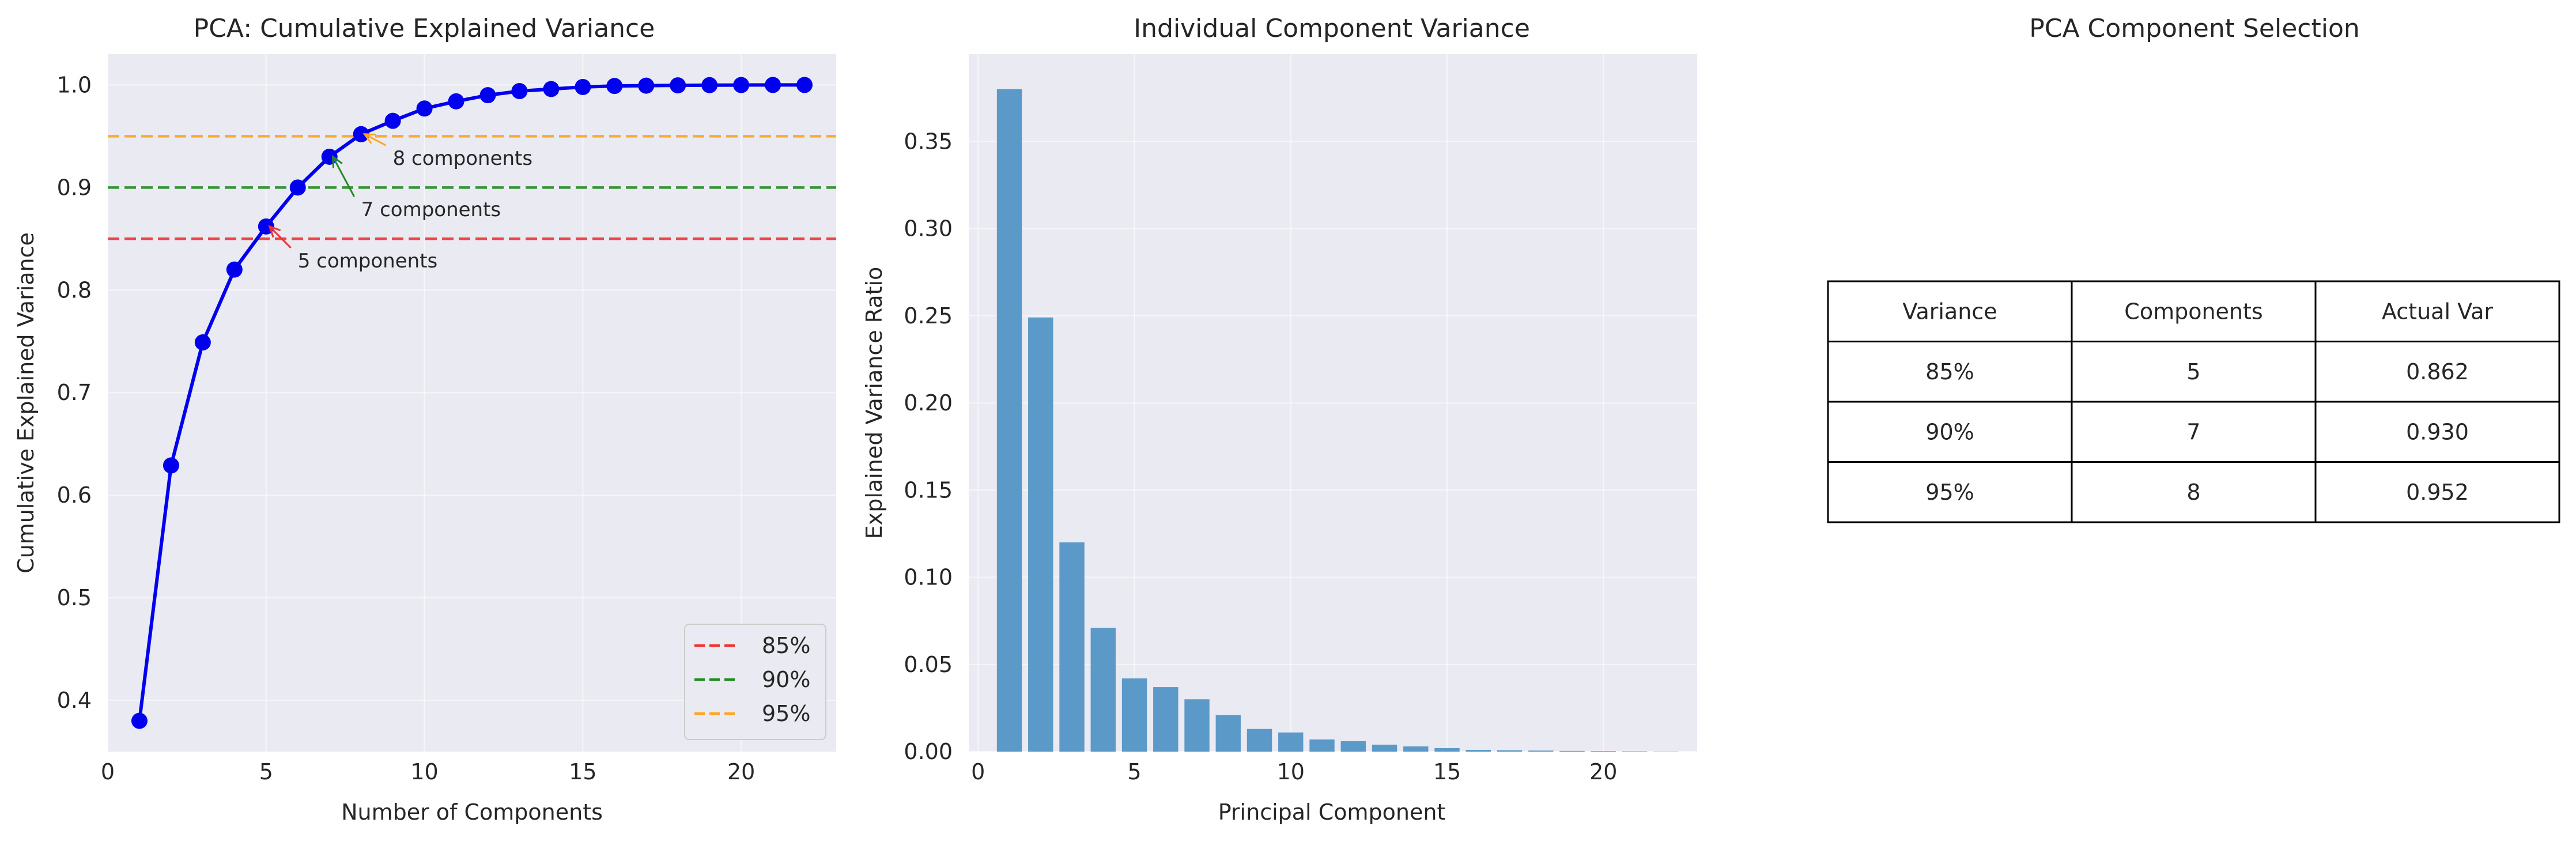 Image resolution: width=2576 pixels, height=845 pixels. I want to click on y-tick-label: 0.9, so click(75, 187).